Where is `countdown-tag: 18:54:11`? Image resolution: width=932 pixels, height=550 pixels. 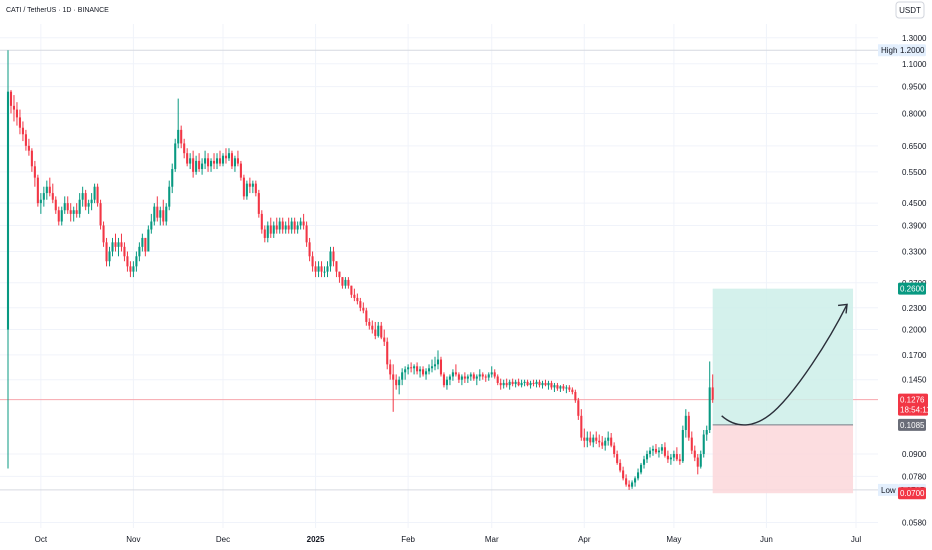
countdown-tag: 18:54:11 is located at coordinates (915, 410).